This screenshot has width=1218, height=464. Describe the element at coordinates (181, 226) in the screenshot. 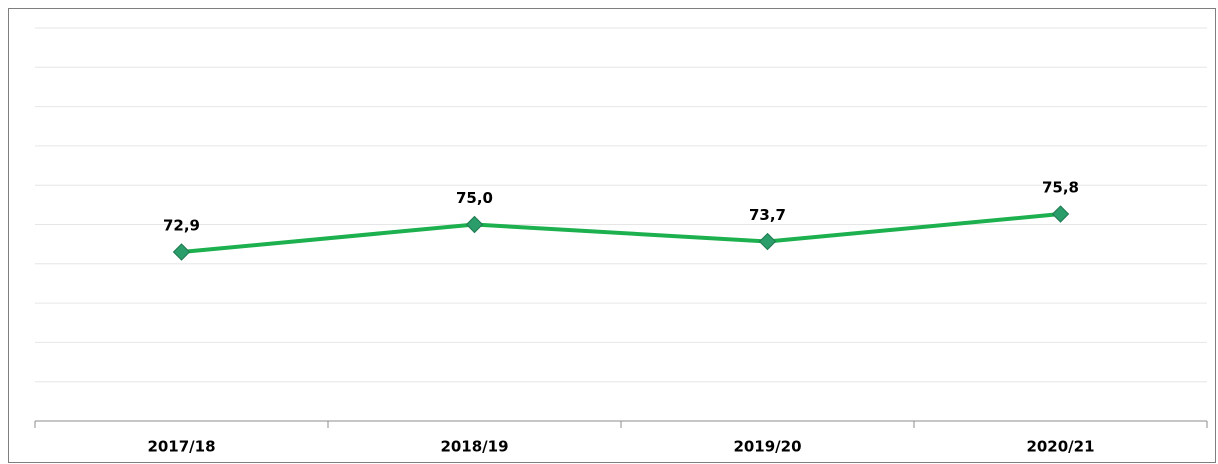

I see `data-label: 72,9` at that location.